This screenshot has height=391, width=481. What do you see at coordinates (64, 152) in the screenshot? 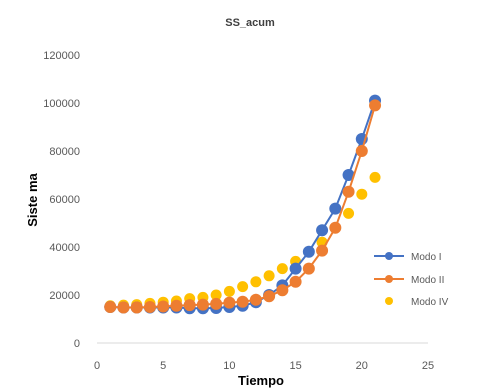
I see `y-tick-label: 80000` at bounding box center [64, 152].